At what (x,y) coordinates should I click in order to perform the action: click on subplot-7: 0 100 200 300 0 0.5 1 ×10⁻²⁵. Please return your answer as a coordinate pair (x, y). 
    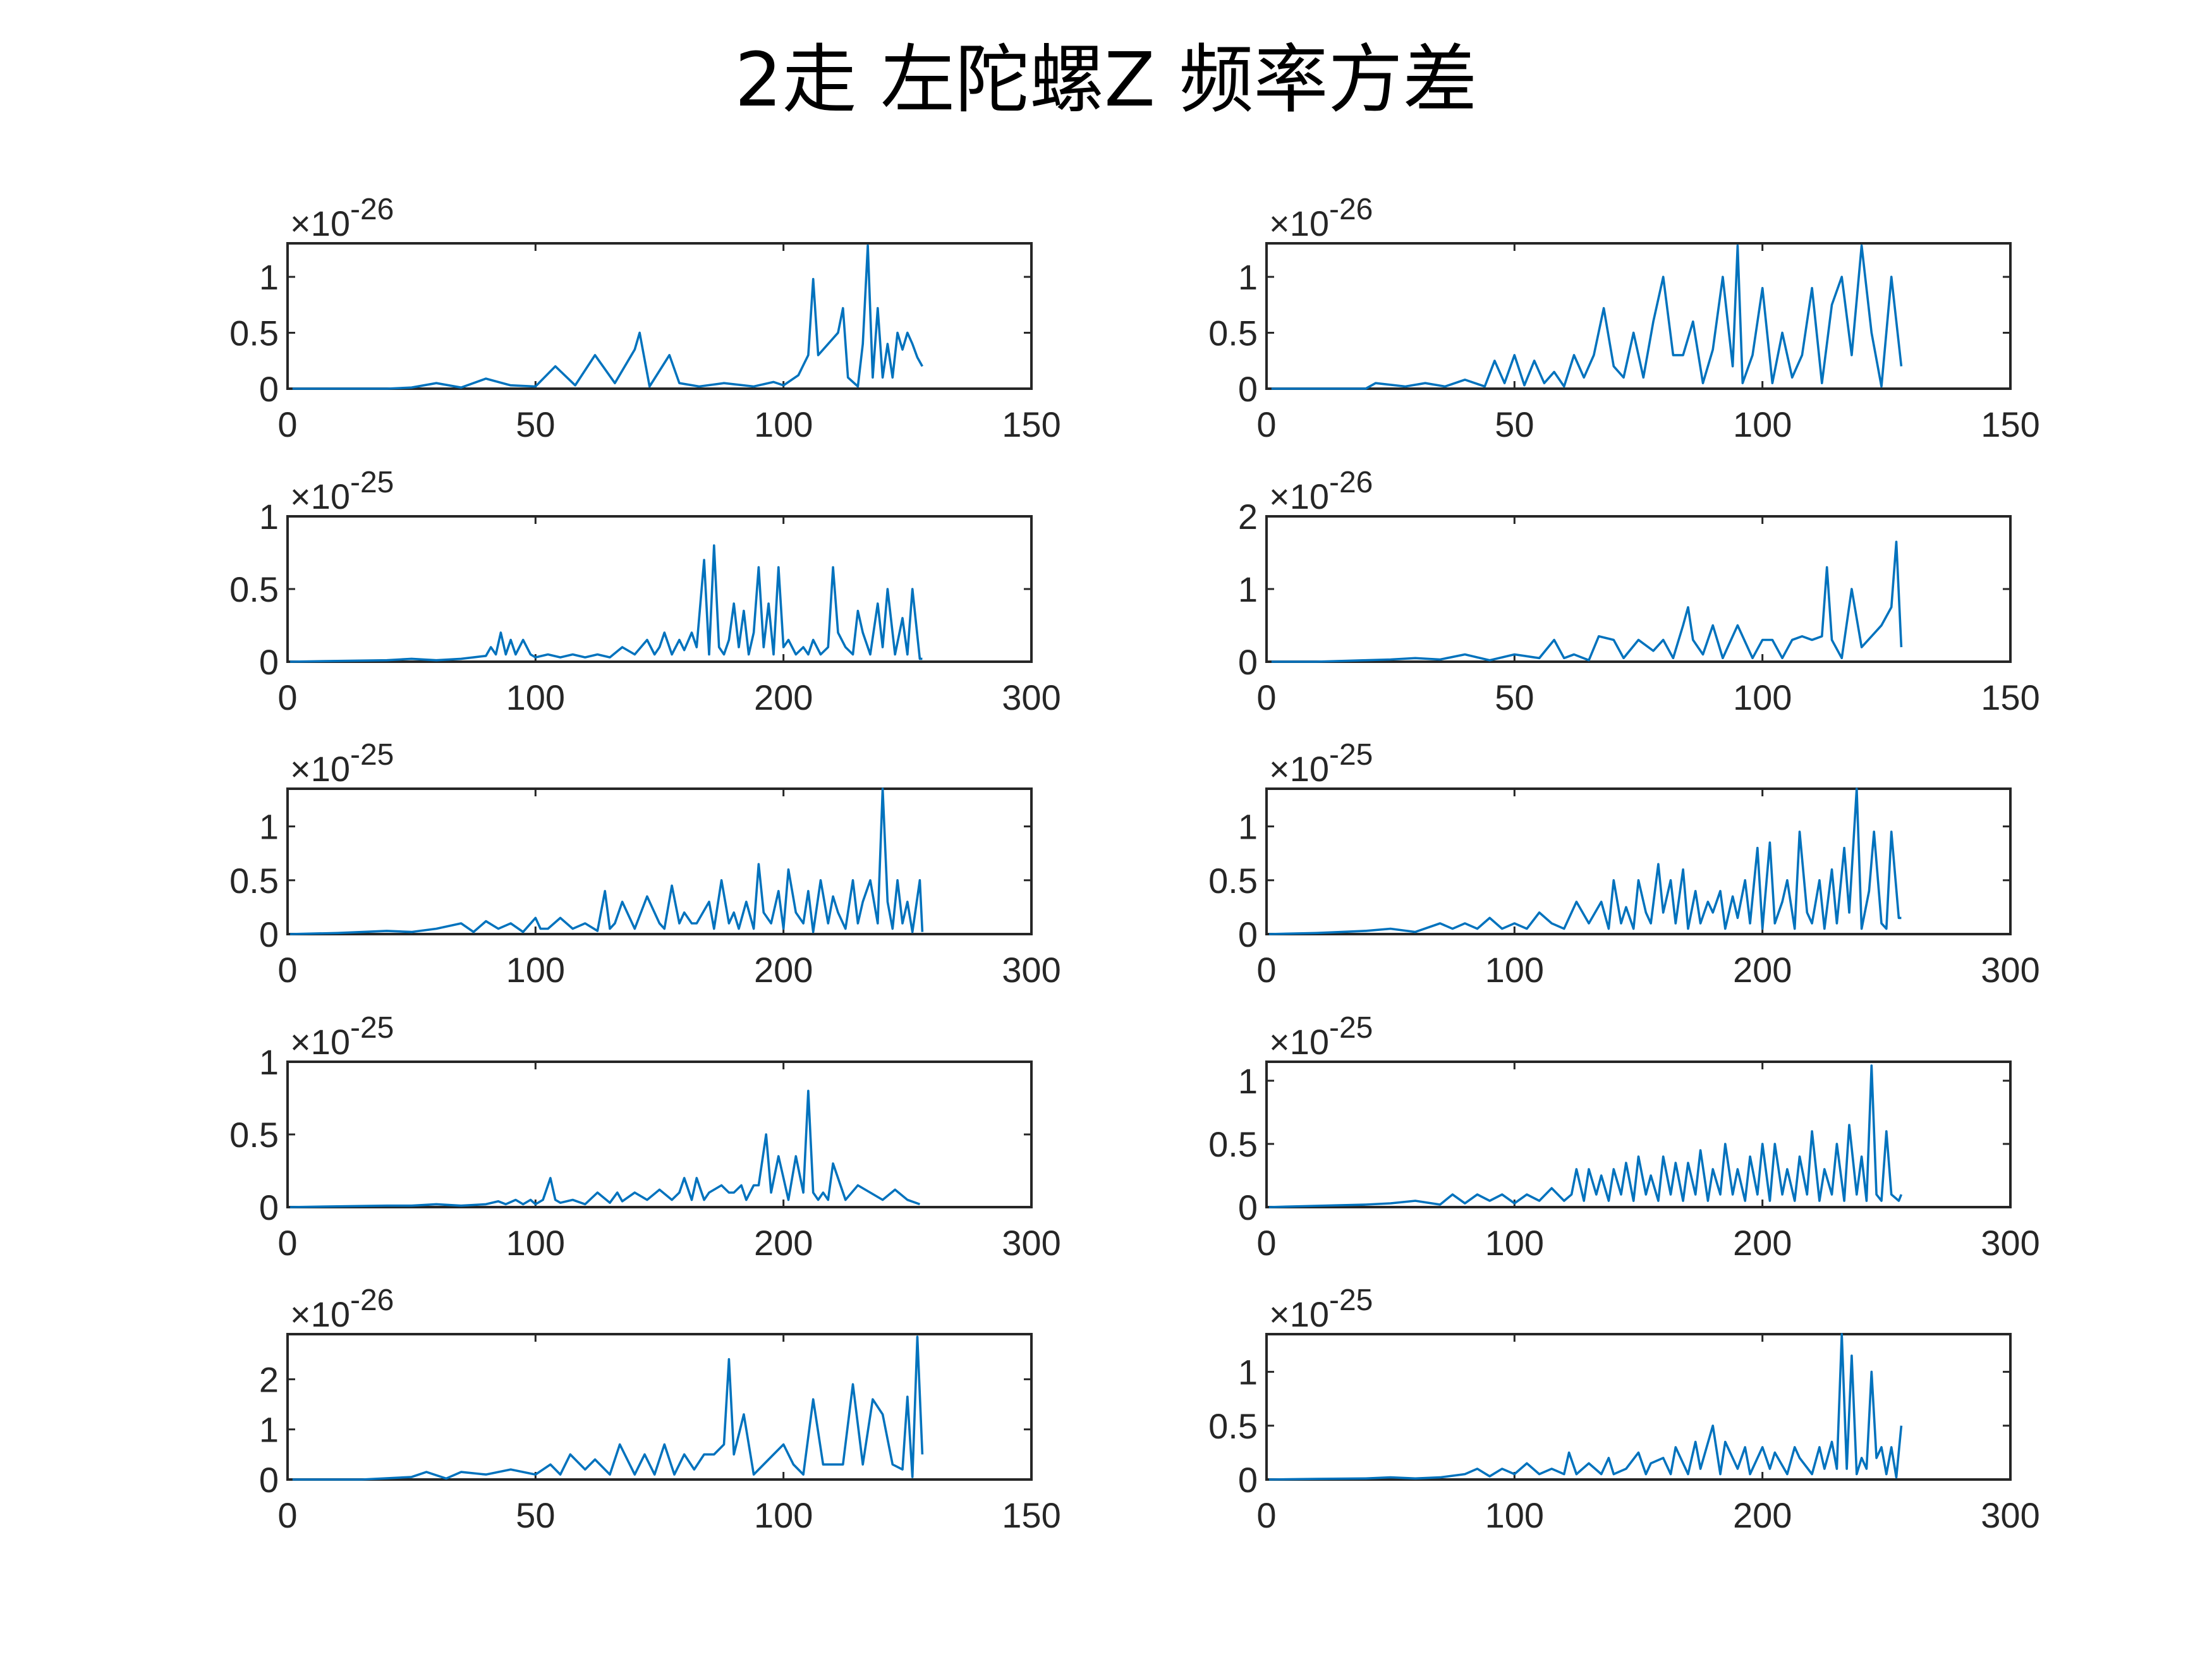
    Looking at the image, I should click on (645, 1137).